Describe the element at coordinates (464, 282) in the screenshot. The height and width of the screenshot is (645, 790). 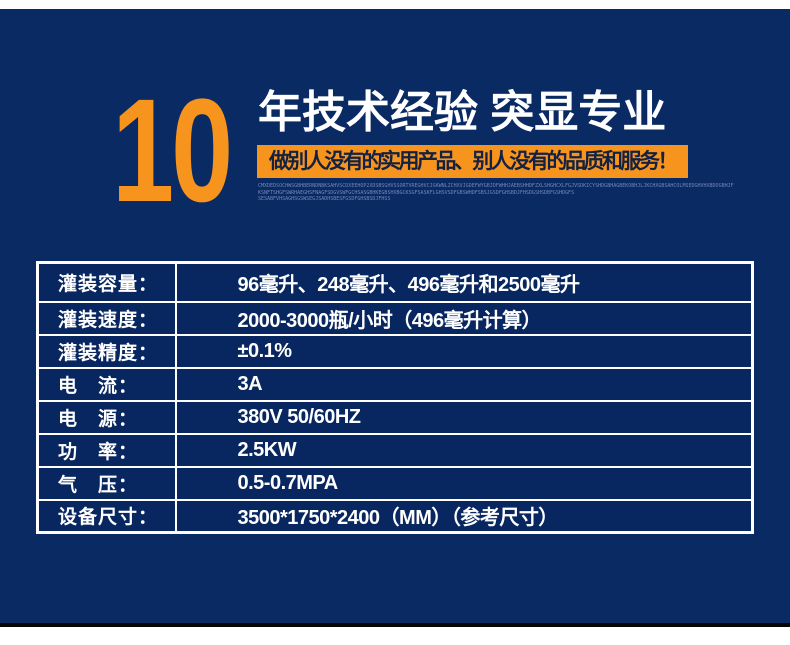
I see `spec-value: 96毫升、248毫升、496毫升和2500毫升` at that location.